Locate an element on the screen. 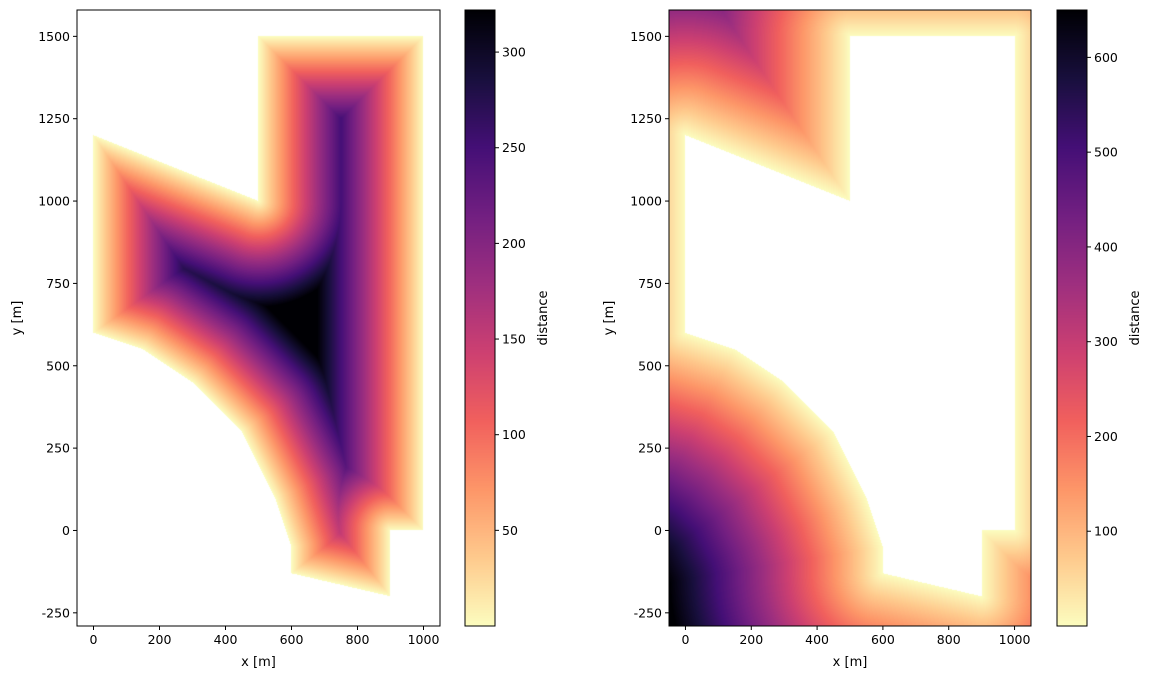  right-y-axis-label: y [m] is located at coordinates (609, 318).